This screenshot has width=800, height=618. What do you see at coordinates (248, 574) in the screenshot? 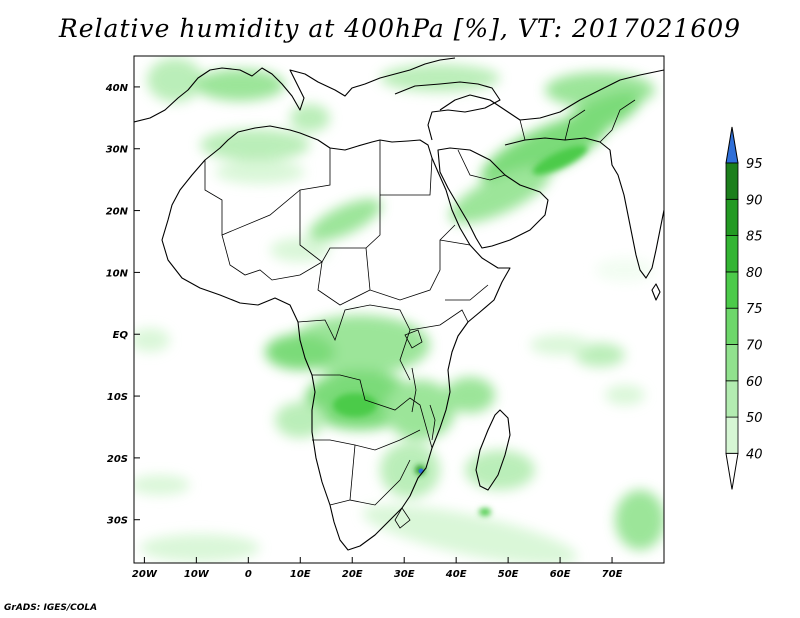
I see `lon-tick-label: 0` at bounding box center [248, 574].